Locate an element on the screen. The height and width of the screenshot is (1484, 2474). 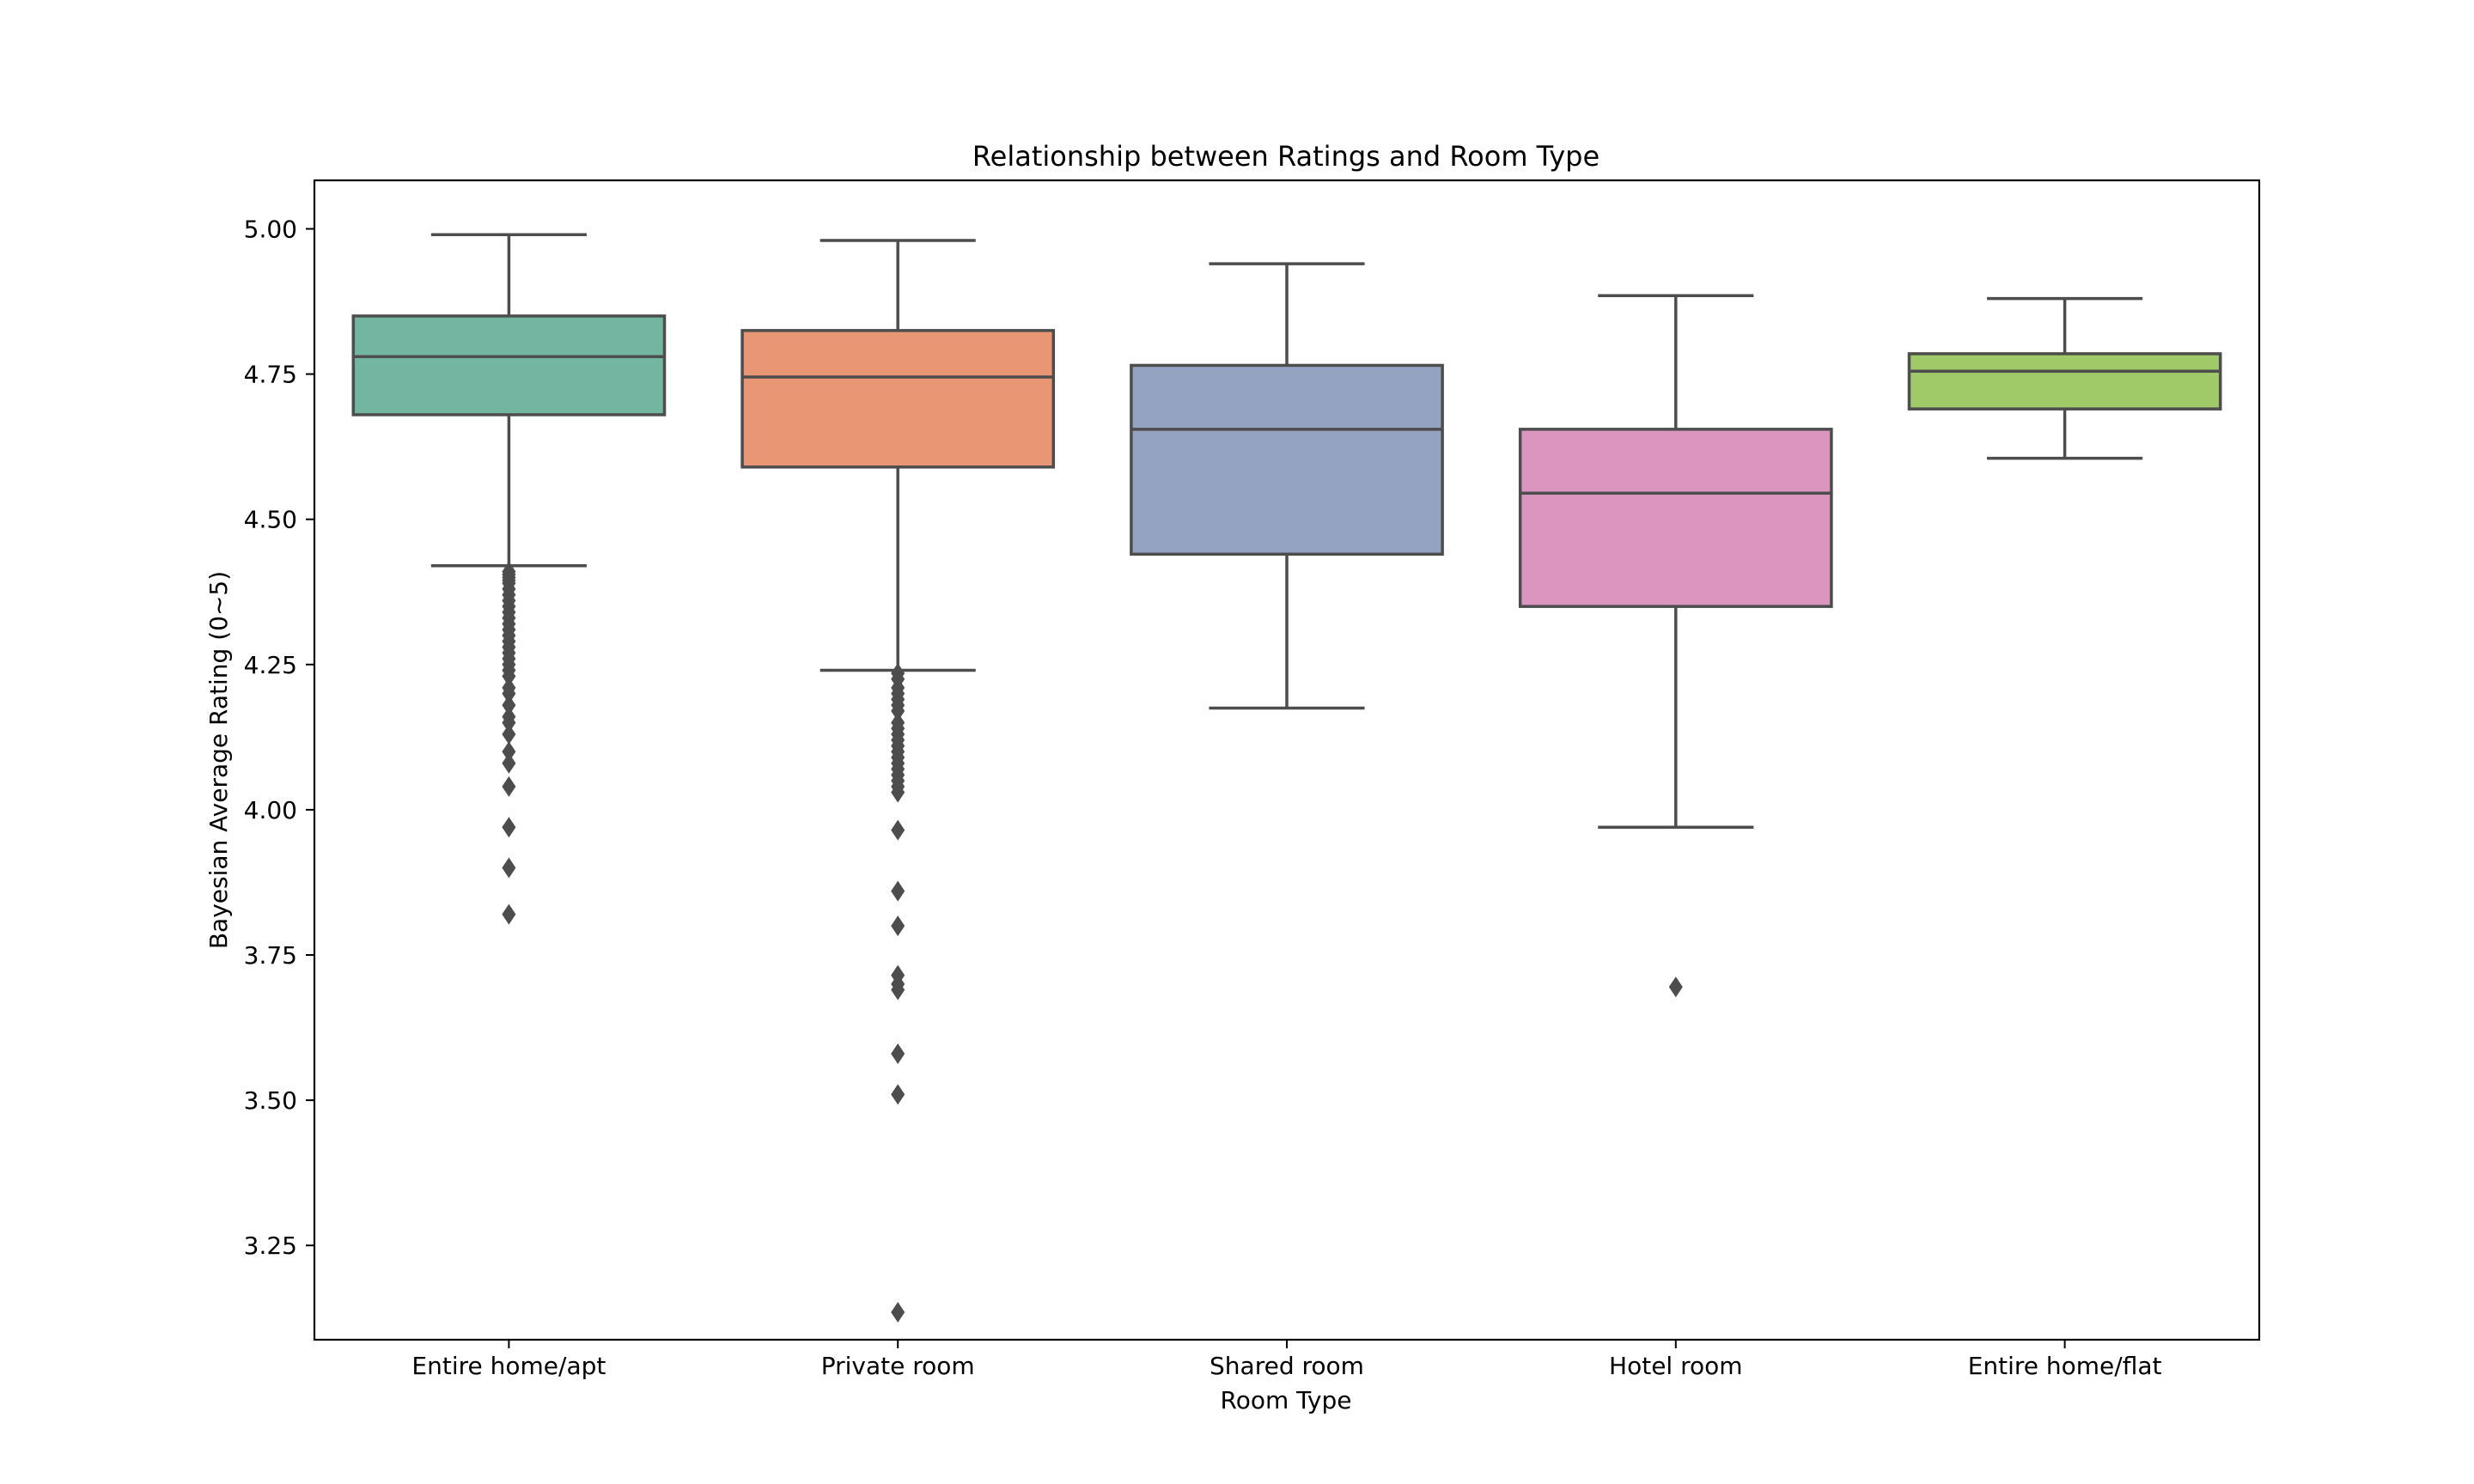
y-tick-label: 3.25 is located at coordinates (270, 1246).